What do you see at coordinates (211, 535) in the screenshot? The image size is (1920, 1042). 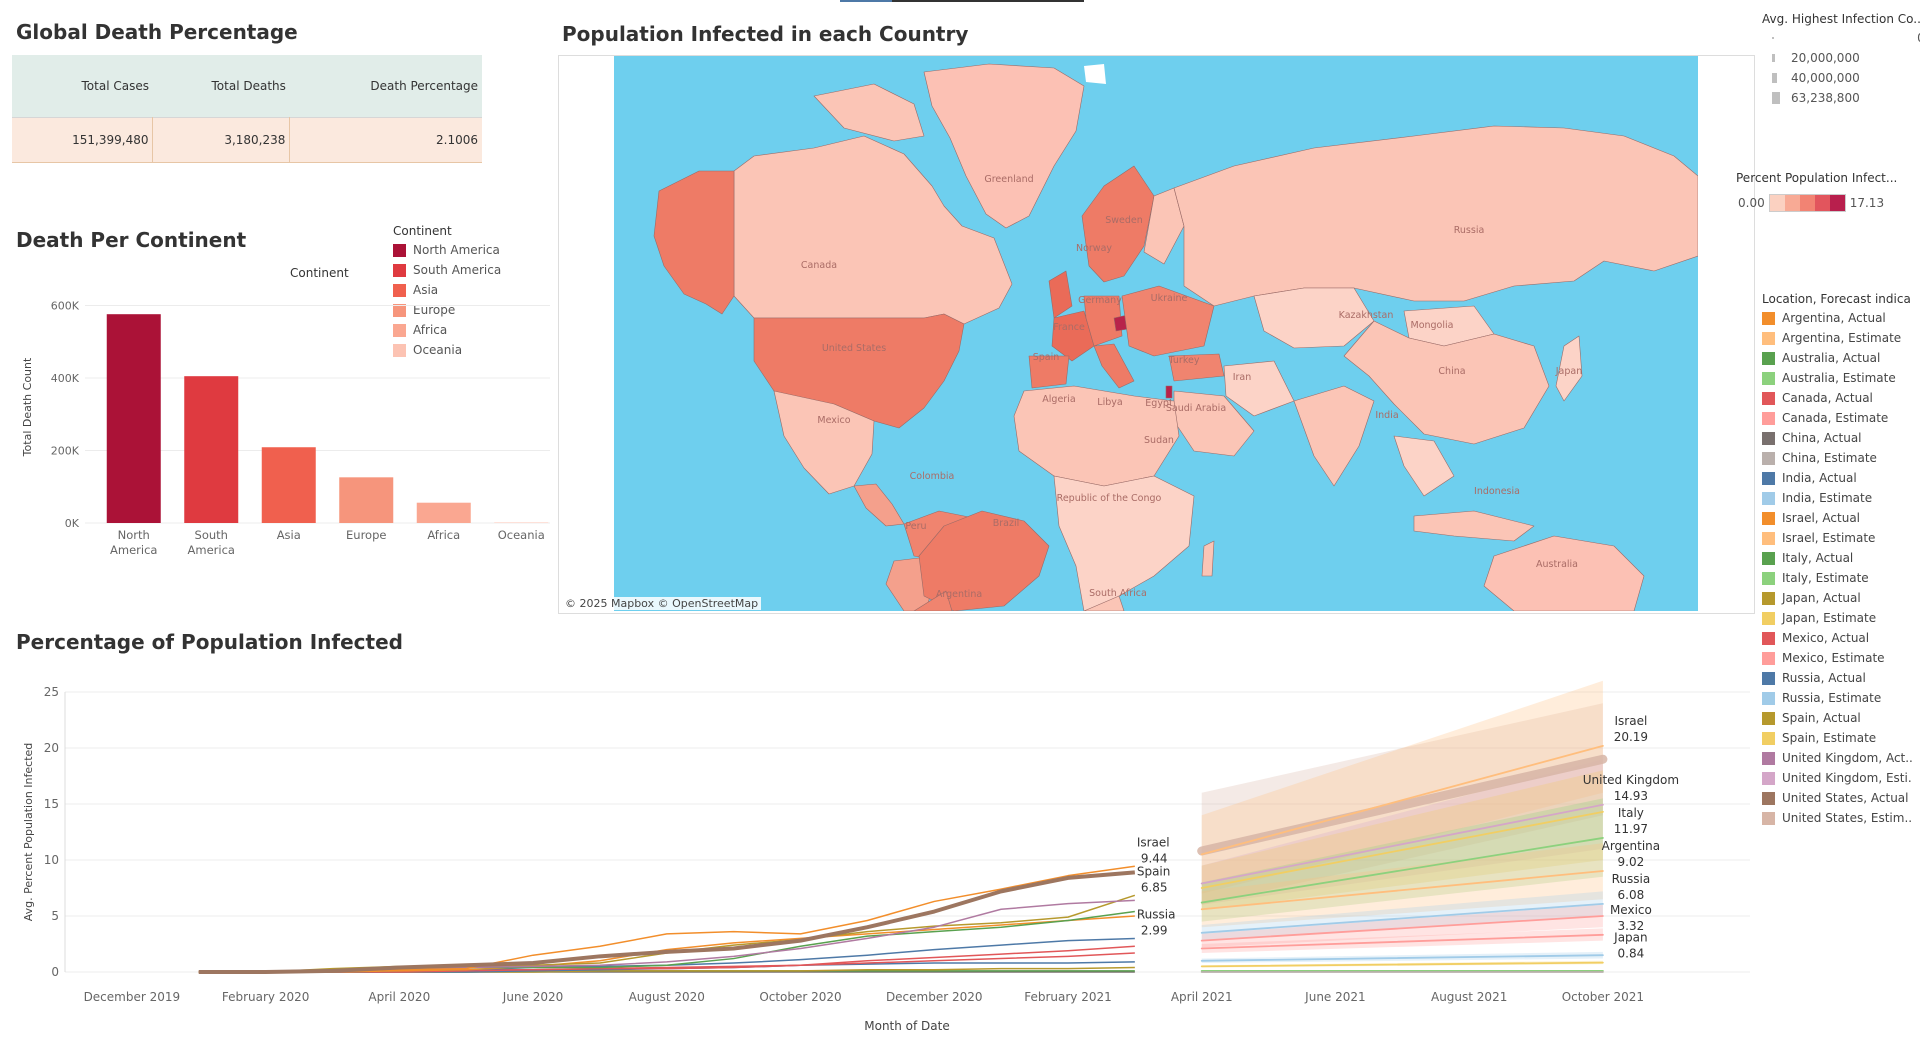 I see `bar-xtick-label: South` at bounding box center [211, 535].